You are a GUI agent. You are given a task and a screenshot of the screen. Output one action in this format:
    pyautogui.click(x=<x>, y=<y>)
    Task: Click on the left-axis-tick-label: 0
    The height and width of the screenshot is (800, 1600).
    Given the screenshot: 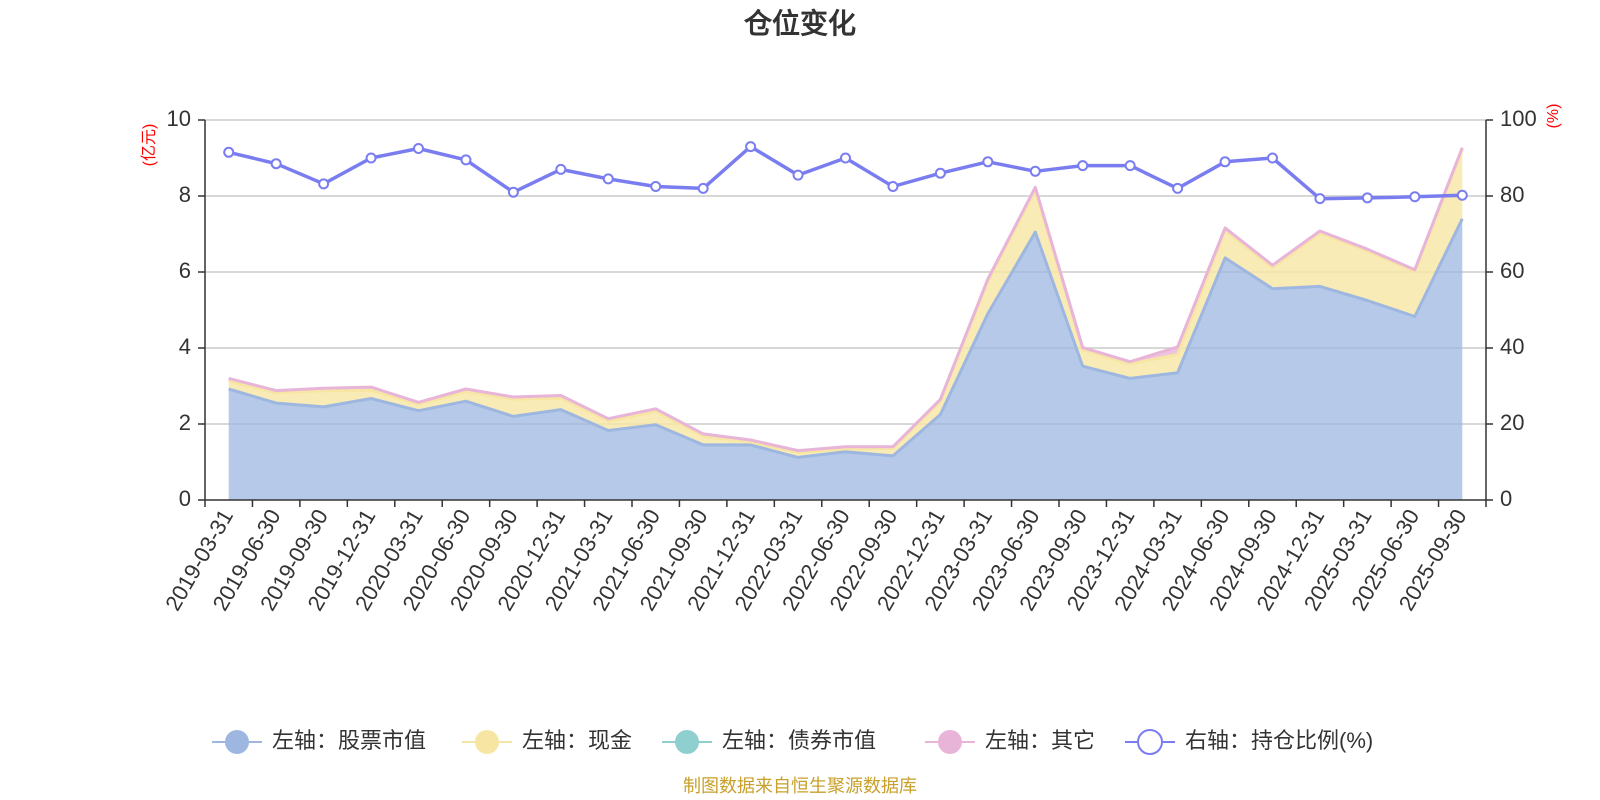 What is the action you would take?
    pyautogui.click(x=185, y=498)
    